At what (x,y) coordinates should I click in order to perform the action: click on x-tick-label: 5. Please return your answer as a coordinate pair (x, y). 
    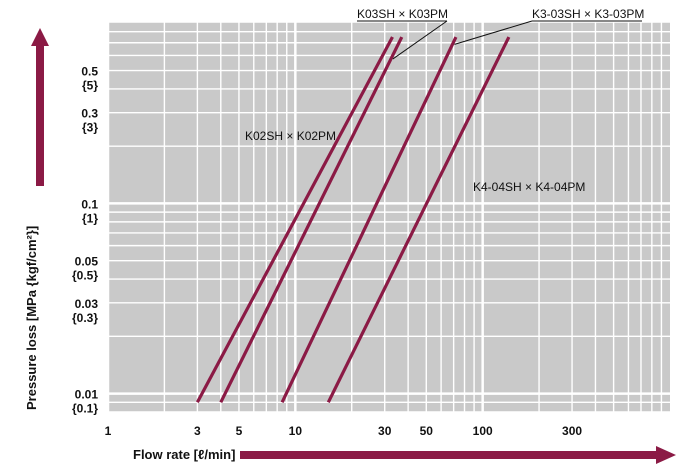
    Looking at the image, I should click on (239, 431).